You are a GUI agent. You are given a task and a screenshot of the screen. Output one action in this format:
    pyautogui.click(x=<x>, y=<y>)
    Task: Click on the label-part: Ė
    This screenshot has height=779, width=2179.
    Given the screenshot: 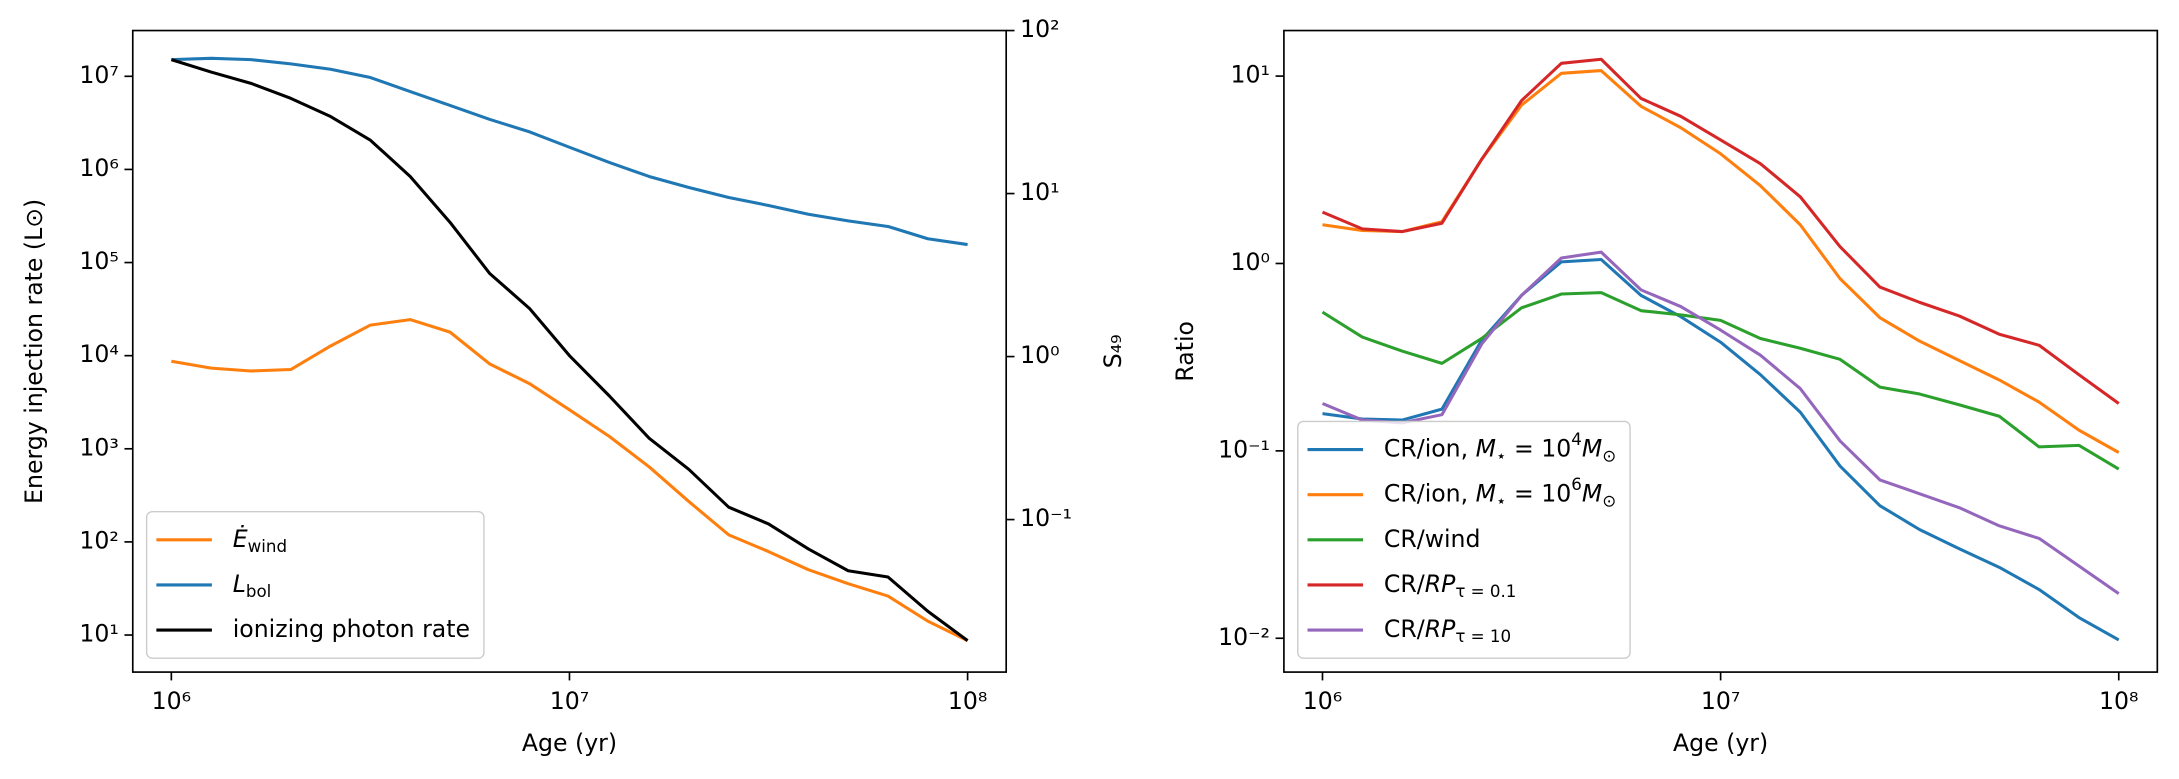 What is the action you would take?
    pyautogui.click(x=240, y=538)
    